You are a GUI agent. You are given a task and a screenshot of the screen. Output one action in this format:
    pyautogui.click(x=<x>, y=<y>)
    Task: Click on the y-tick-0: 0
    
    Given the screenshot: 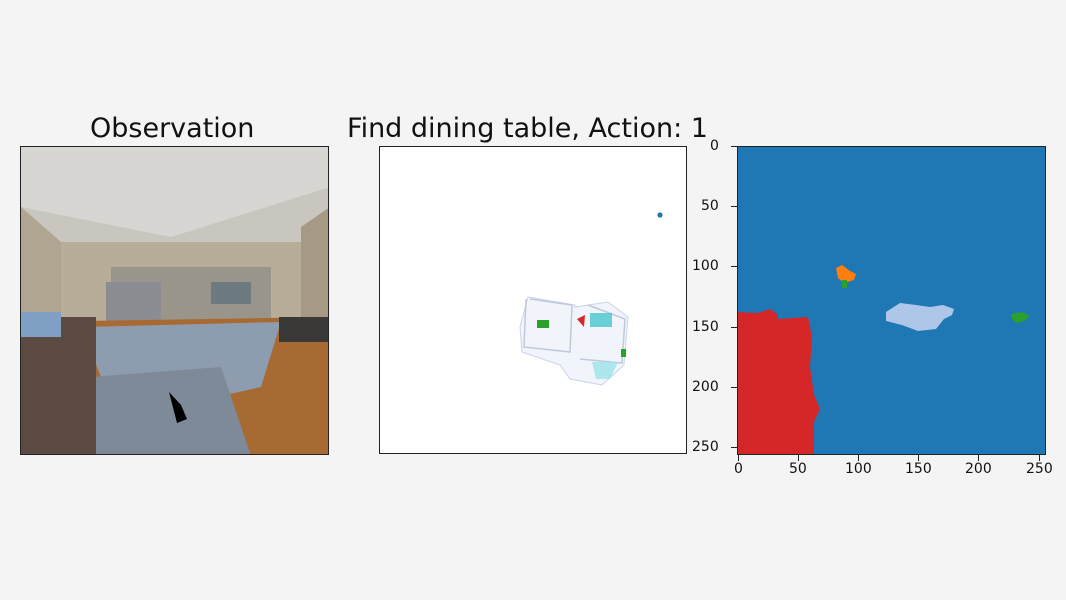 What is the action you would take?
    pyautogui.click(x=714, y=146)
    